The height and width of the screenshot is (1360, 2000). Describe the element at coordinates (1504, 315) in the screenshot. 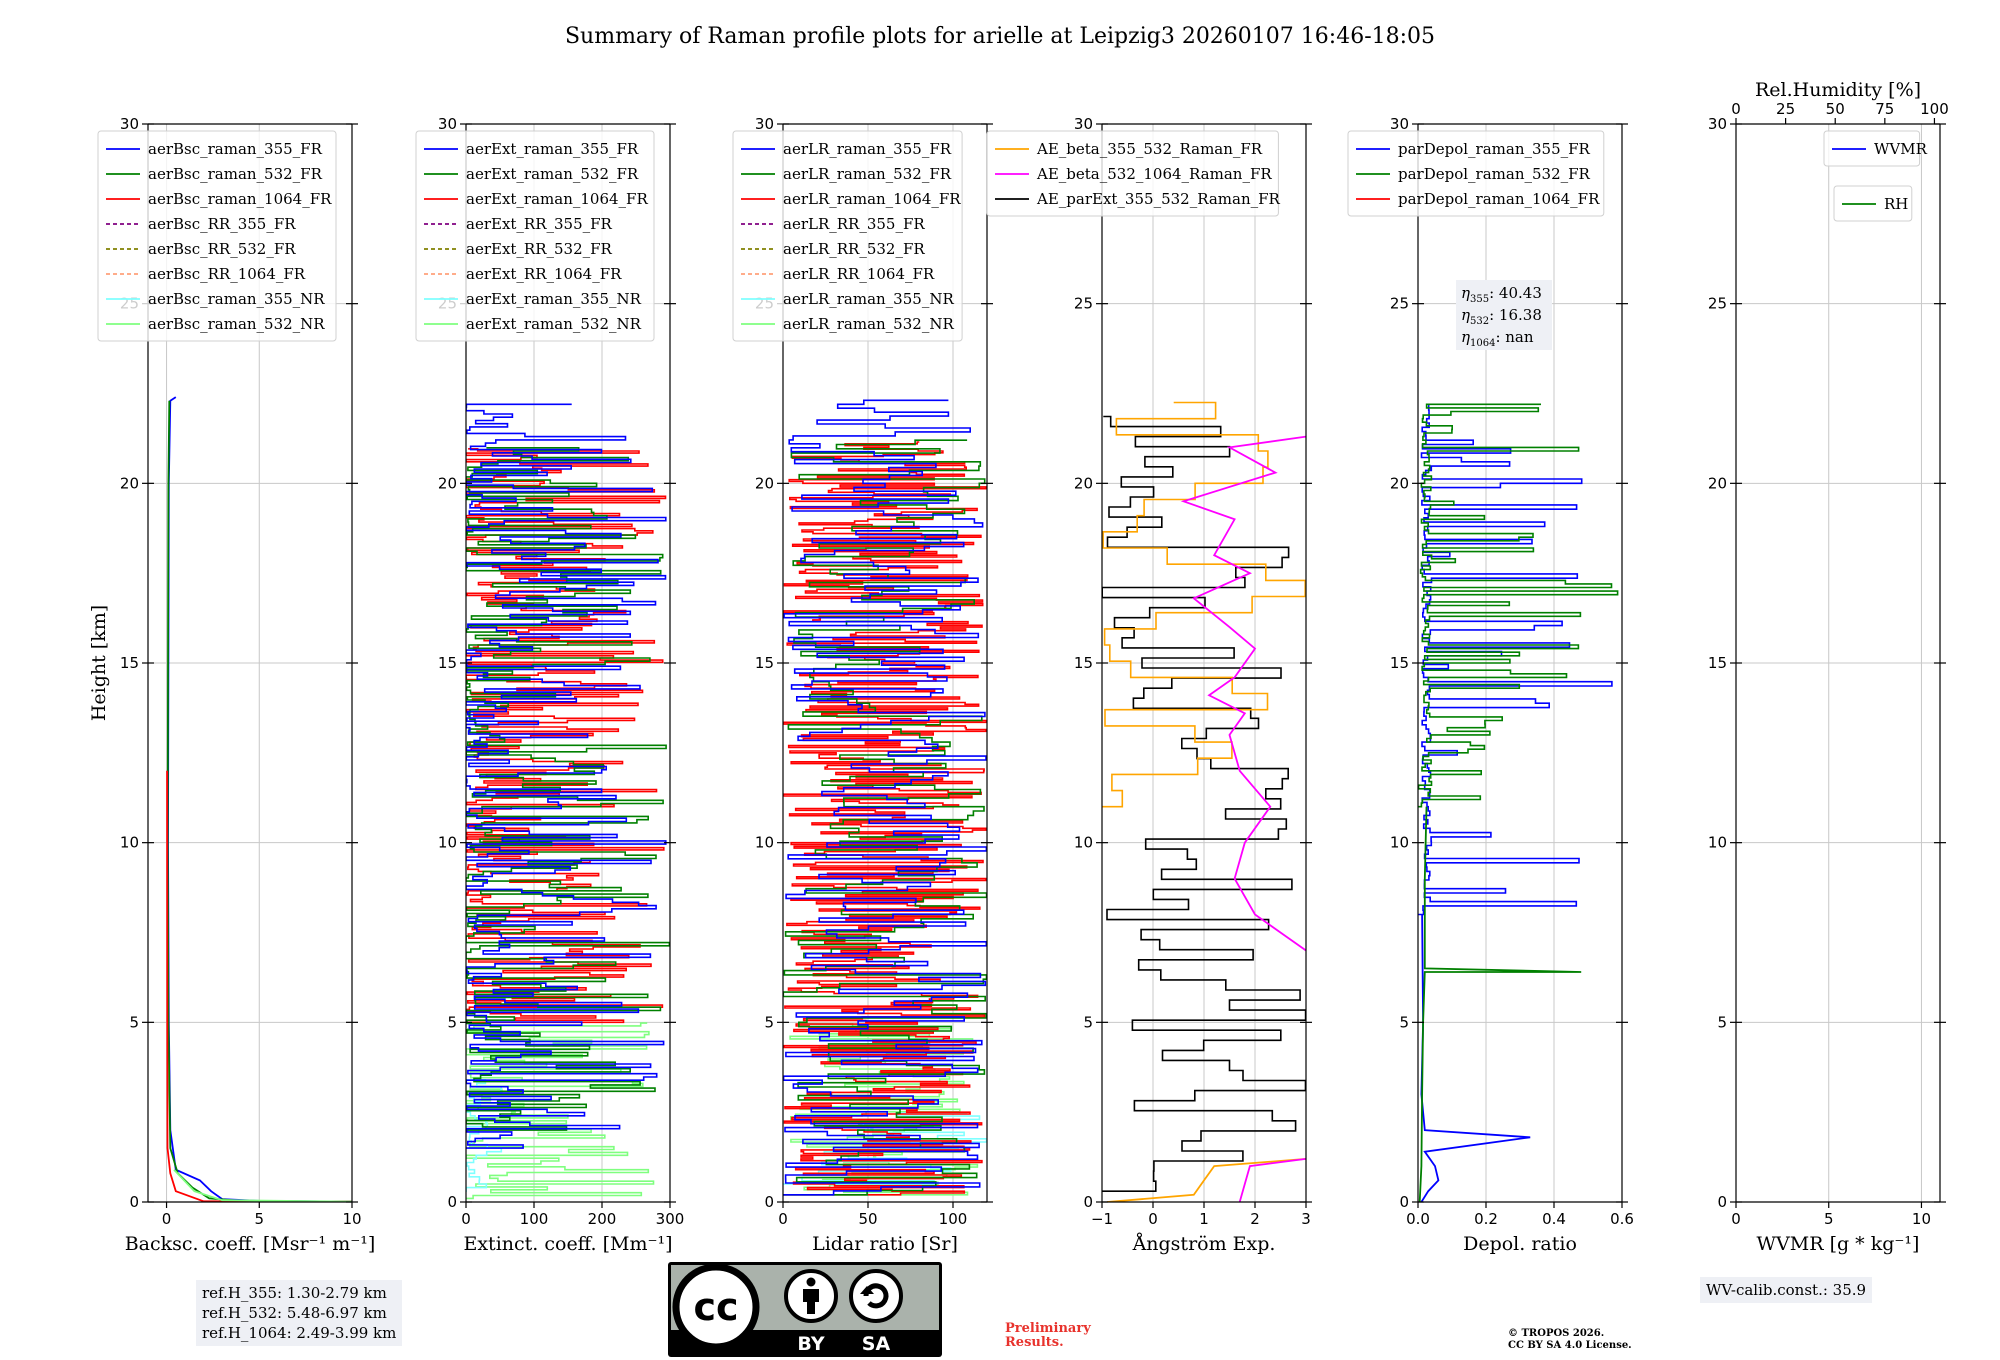

I see `eta-box` at that location.